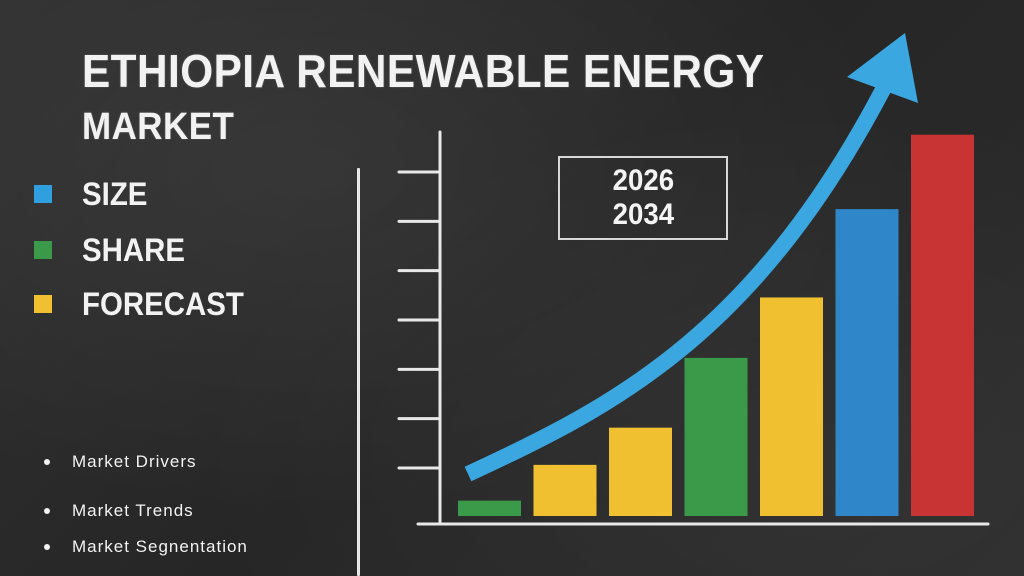 This screenshot has width=1024, height=576. Describe the element at coordinates (134, 461) in the screenshot. I see `list-item-label: Market Drivers` at that location.